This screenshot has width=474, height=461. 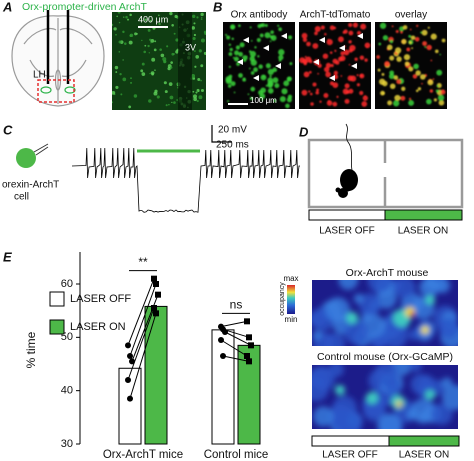 What do you see at coordinates (290, 278) in the screenshot?
I see `colorbar-max: max` at bounding box center [290, 278].